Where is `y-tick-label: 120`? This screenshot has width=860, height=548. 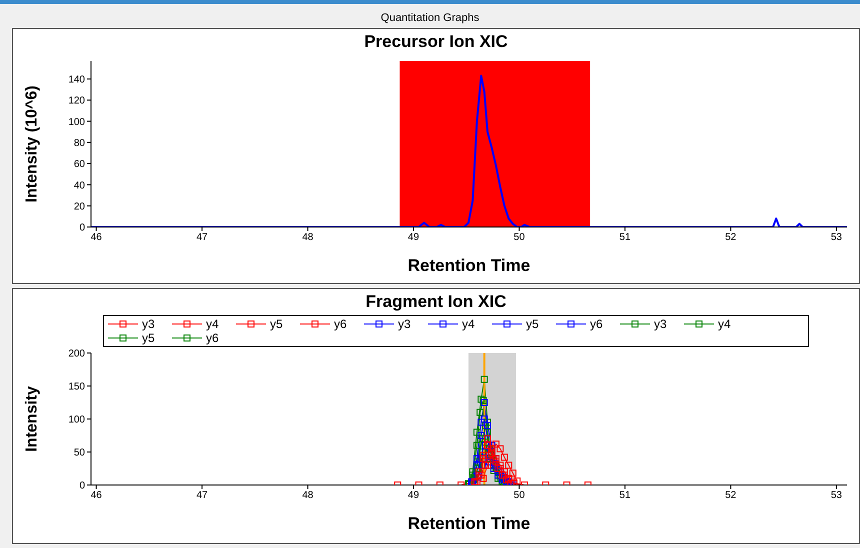
y-tick-label: 120 is located at coordinates (77, 101).